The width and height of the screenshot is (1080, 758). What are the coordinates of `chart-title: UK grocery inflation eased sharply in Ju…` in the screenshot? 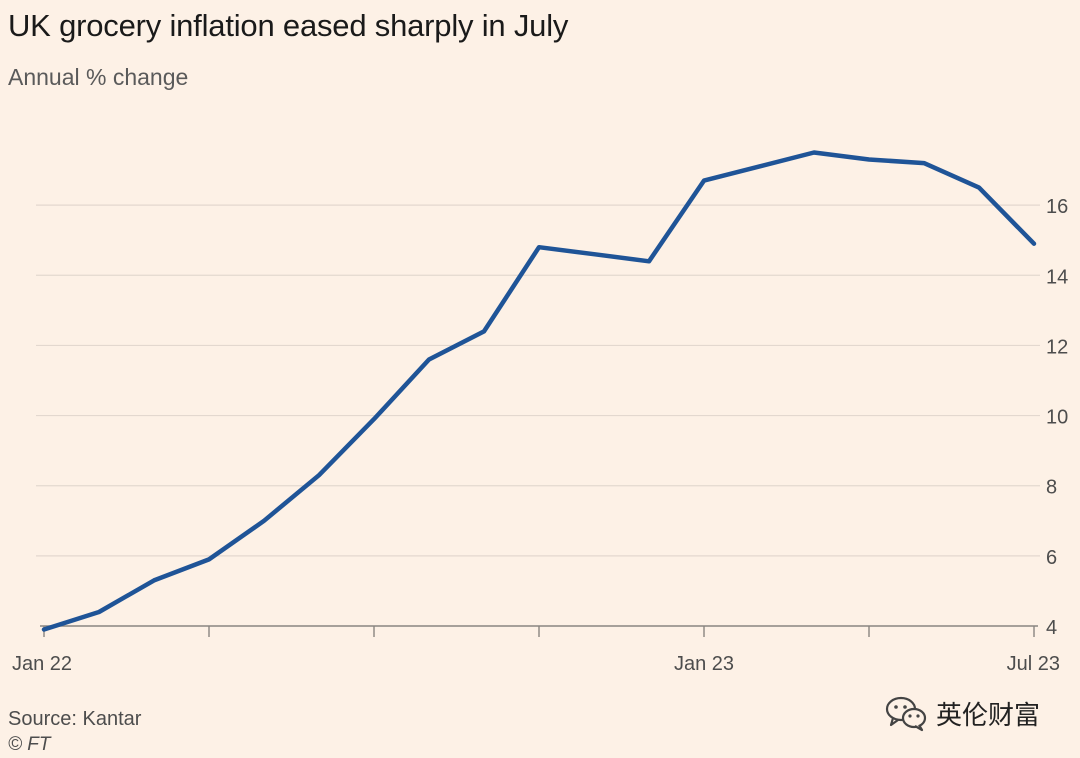 It's located at (288, 25).